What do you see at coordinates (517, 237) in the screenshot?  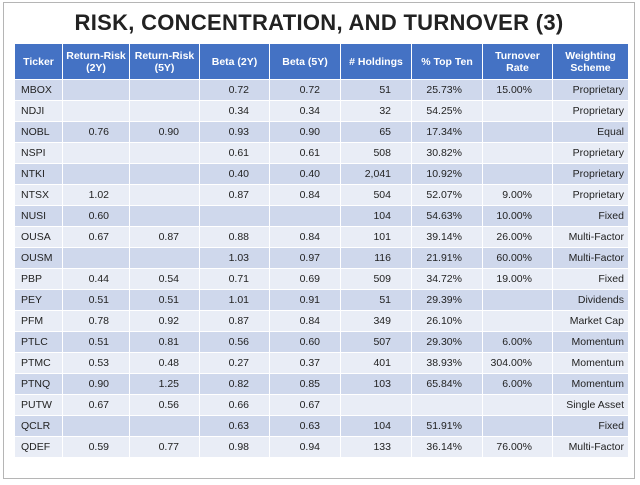 I see `table-cell: 26.00%` at bounding box center [517, 237].